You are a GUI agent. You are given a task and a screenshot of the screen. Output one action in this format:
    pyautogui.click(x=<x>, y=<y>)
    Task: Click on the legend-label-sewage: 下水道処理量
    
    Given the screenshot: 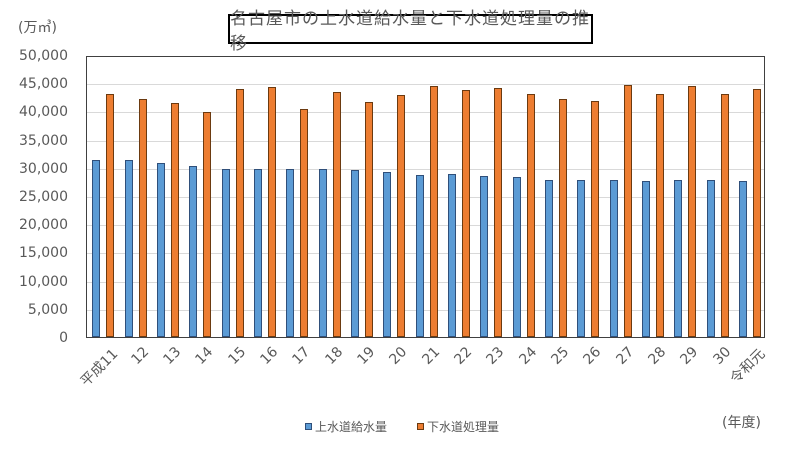 What is the action you would take?
    pyautogui.click(x=463, y=427)
    